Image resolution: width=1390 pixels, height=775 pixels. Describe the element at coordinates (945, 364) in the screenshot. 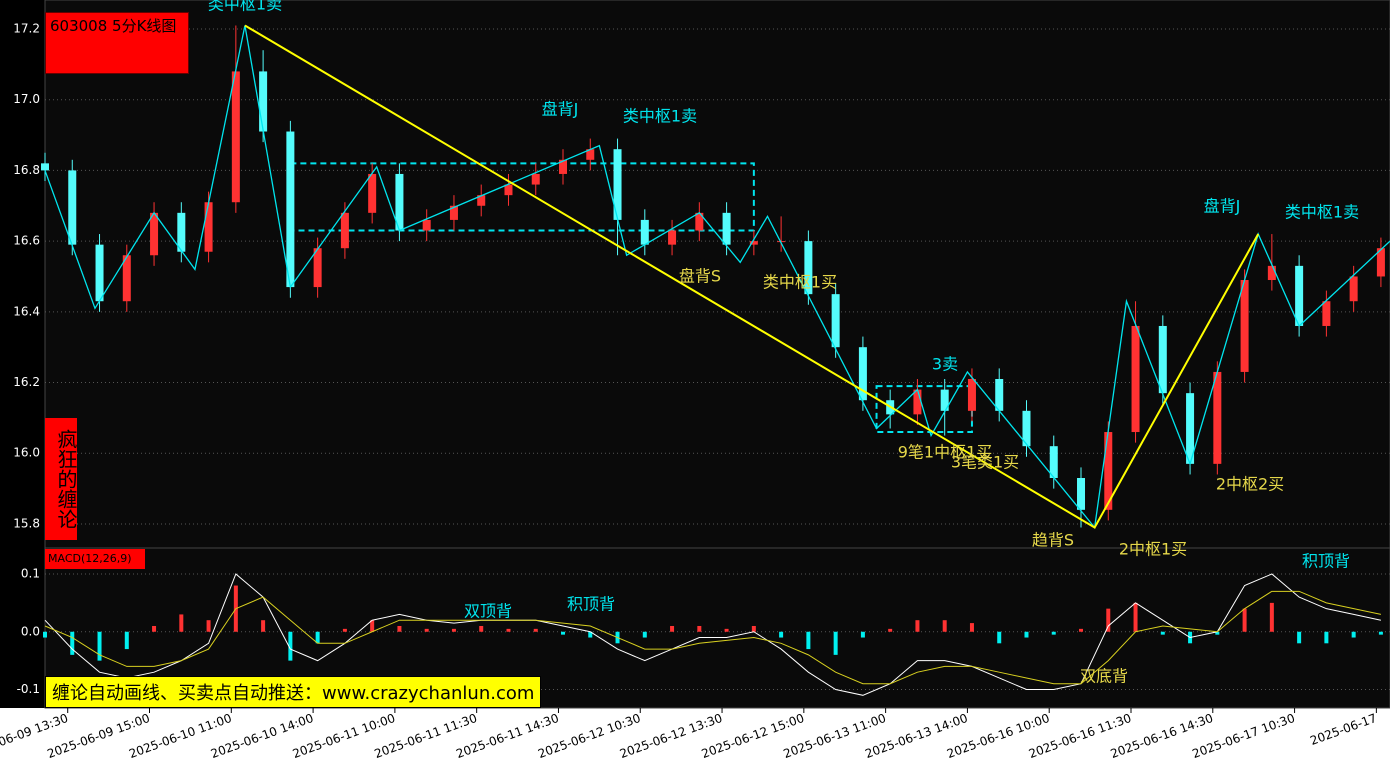

I see `annotation: 3卖` at that location.